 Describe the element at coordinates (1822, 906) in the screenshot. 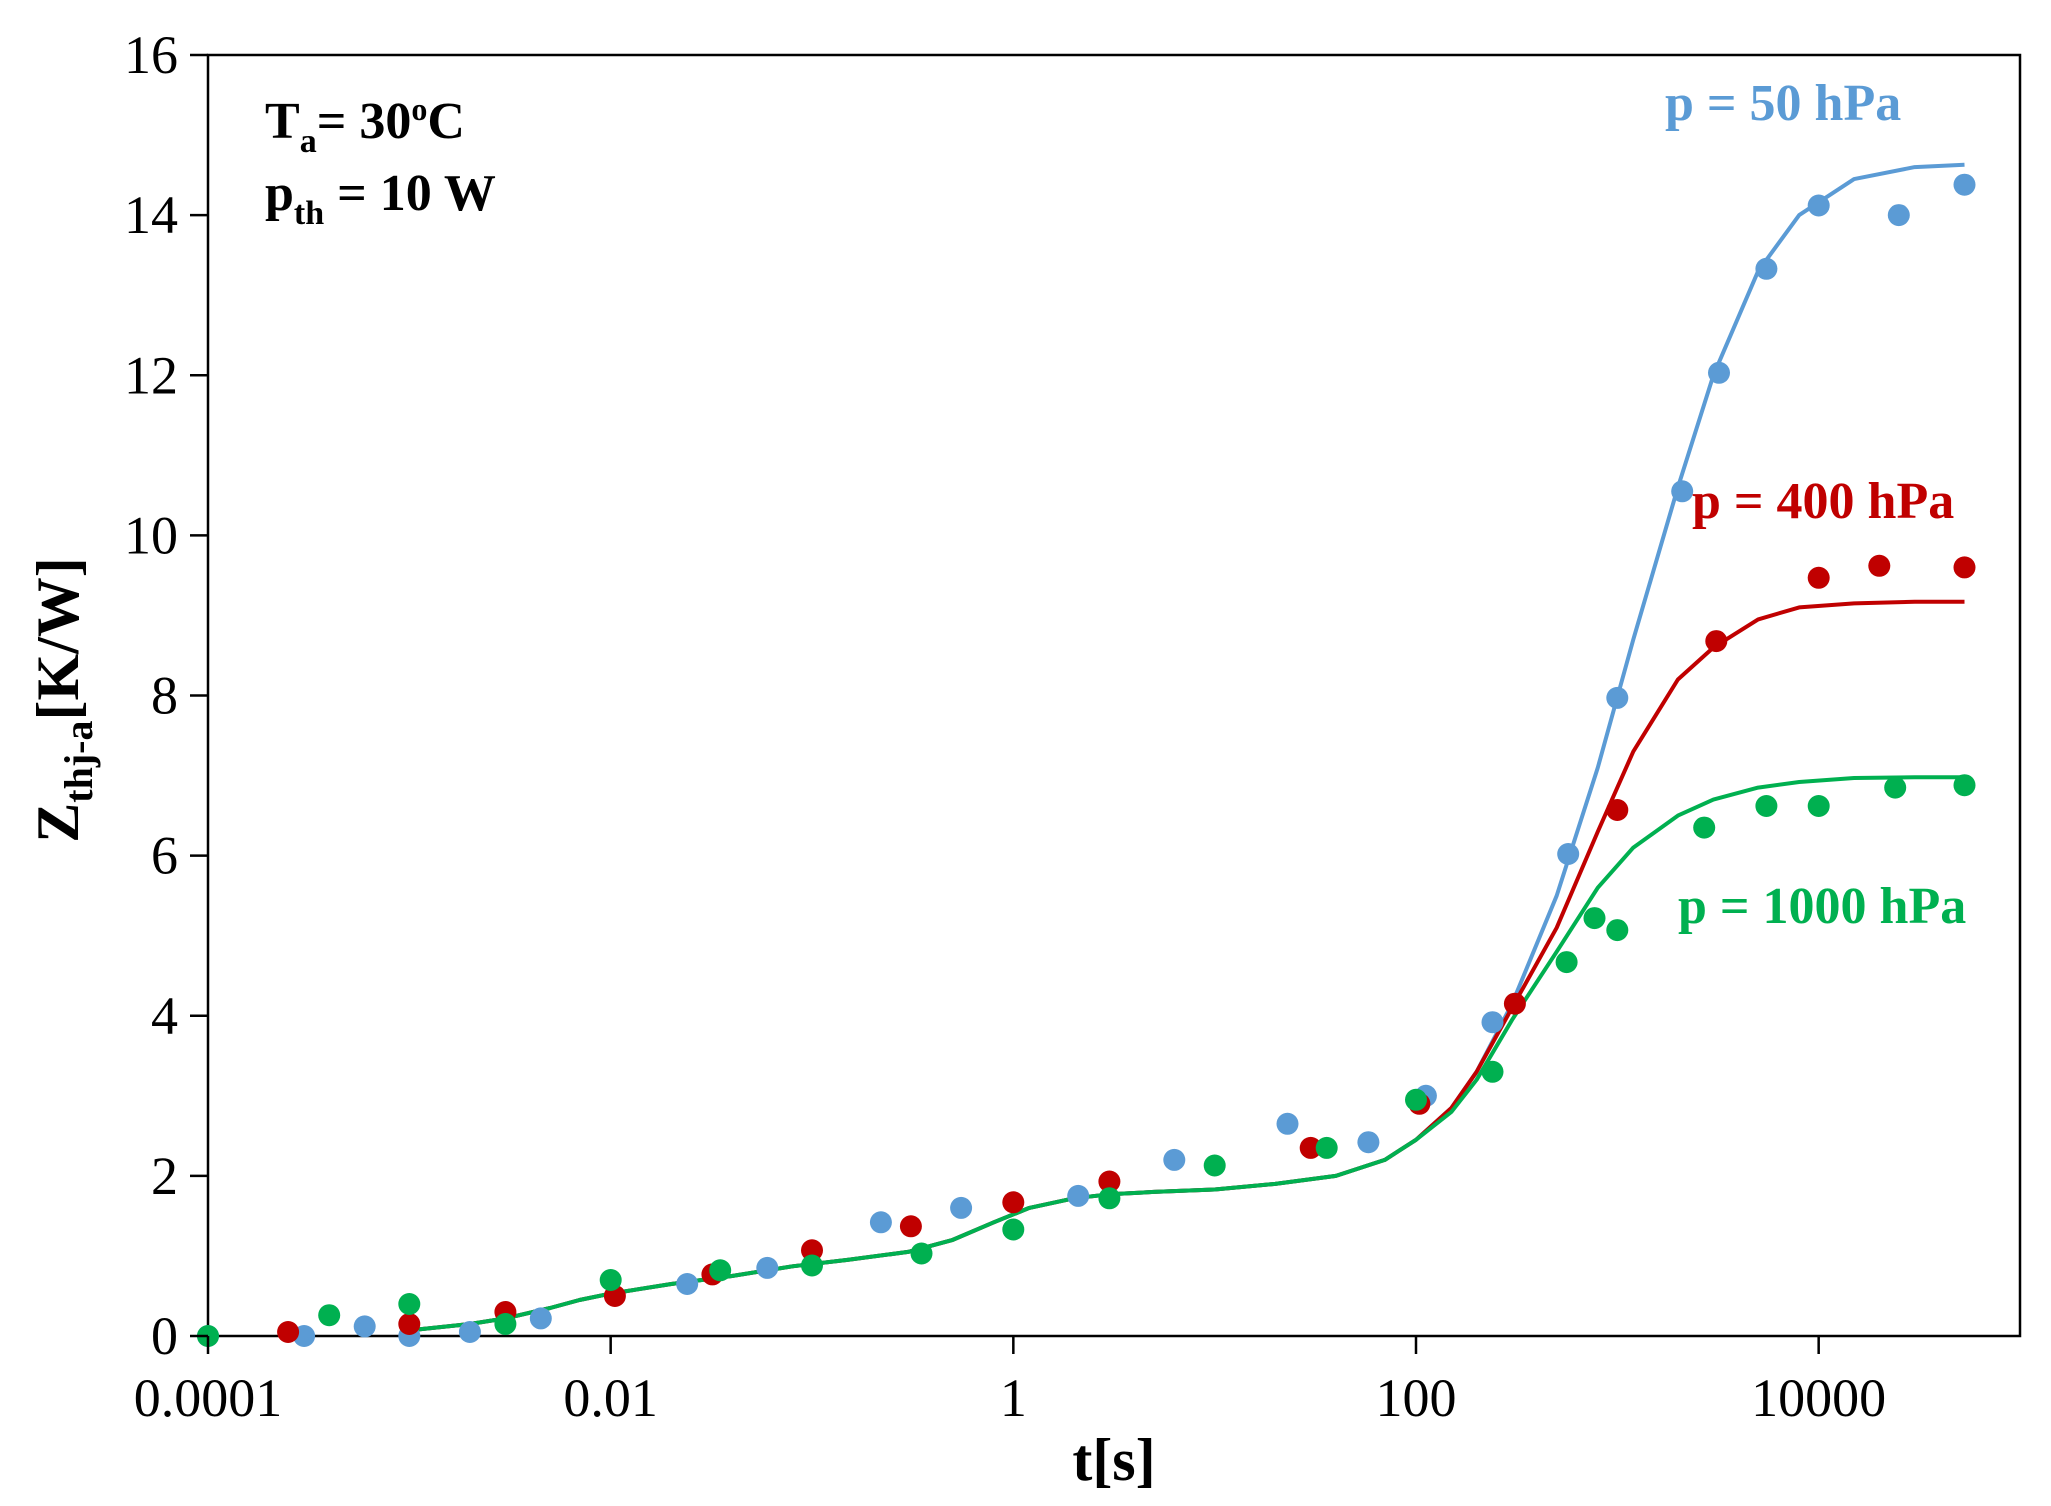

I see `legend-label-1000hpa: p = 1000 hPa` at that location.